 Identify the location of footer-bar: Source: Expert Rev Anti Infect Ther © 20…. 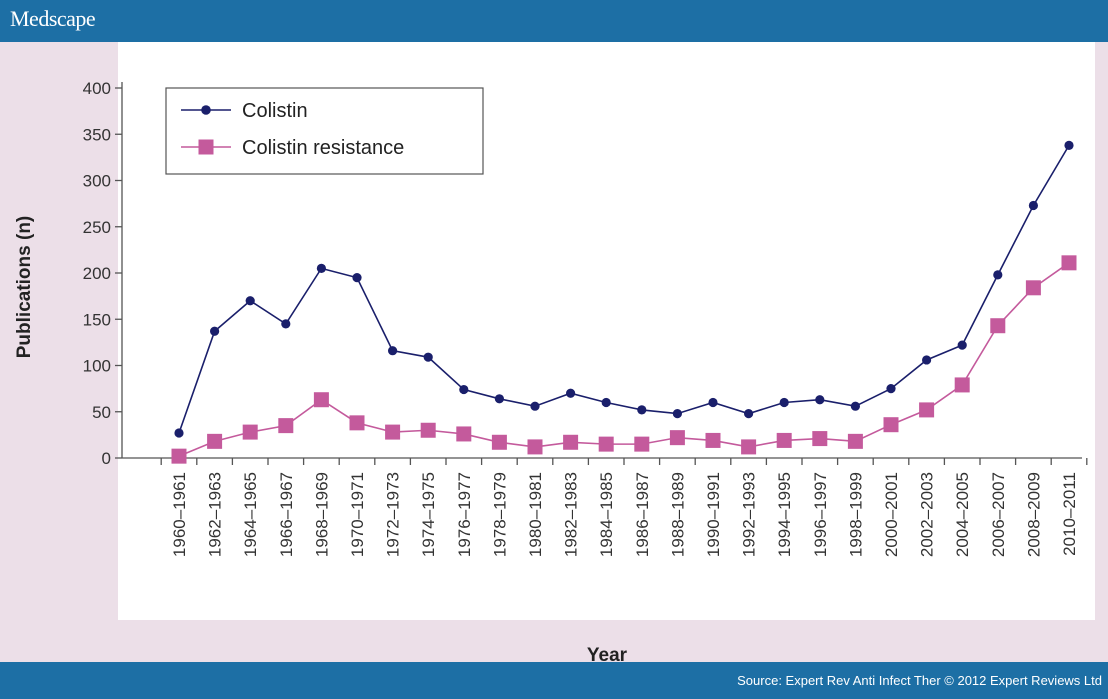
(554, 680).